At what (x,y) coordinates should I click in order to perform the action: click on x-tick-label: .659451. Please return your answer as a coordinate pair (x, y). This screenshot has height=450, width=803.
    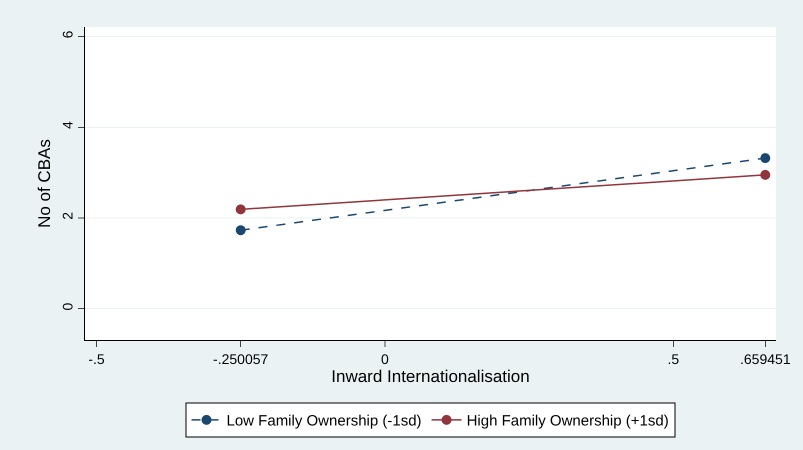
    Looking at the image, I should click on (765, 358).